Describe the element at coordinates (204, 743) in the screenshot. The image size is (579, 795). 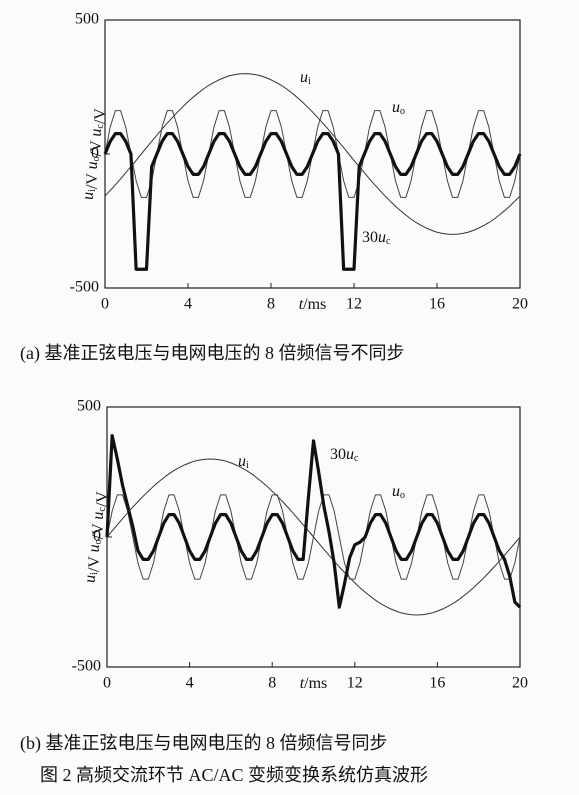
I see `chart-caption: (b) 基准正弦电压与电网电压的 8 倍频信号同步` at that location.